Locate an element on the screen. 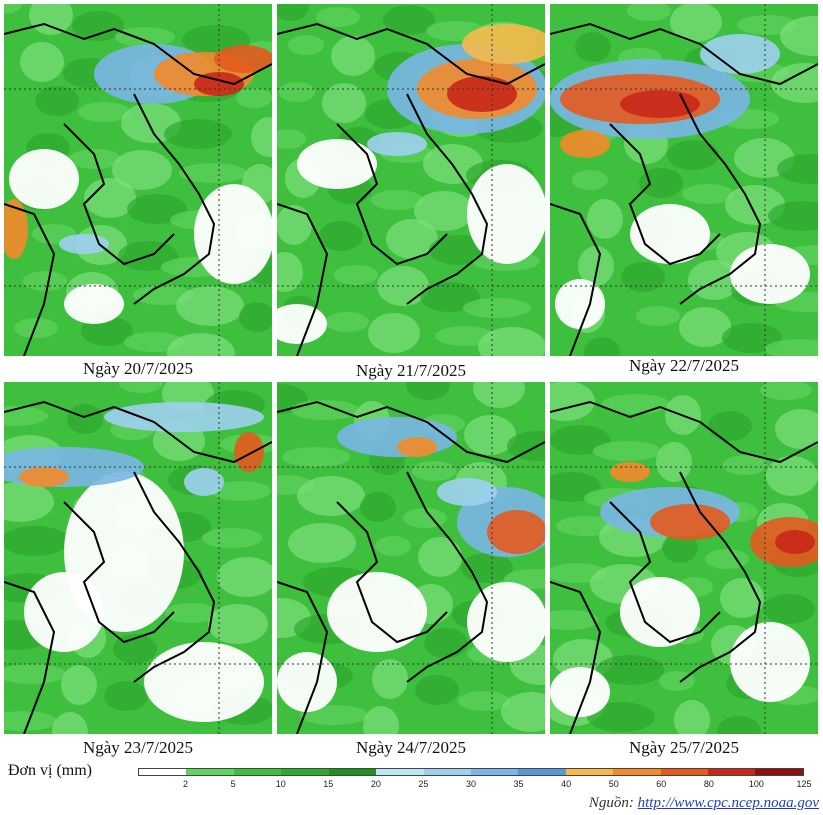  color-scale-bar is located at coordinates (471, 772).